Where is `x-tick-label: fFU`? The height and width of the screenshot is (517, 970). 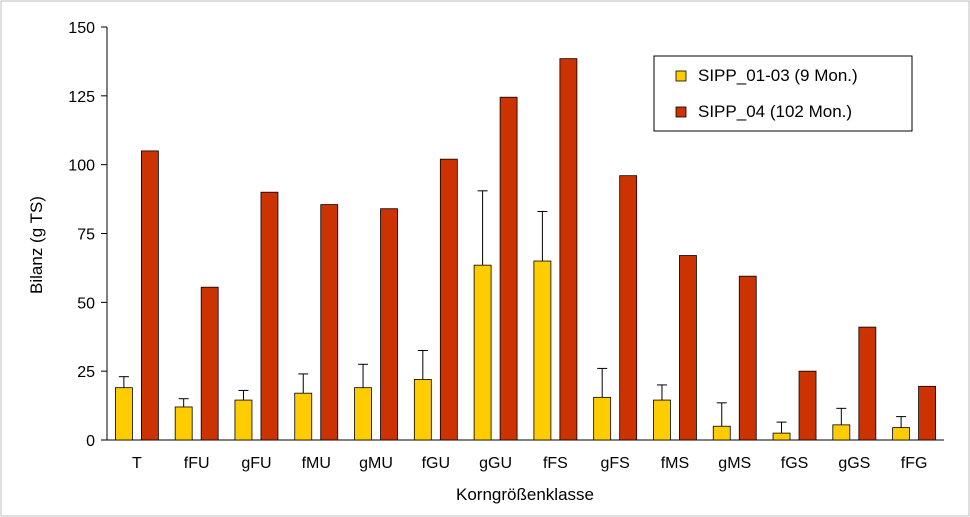 x-tick-label: fFU is located at coordinates (197, 463).